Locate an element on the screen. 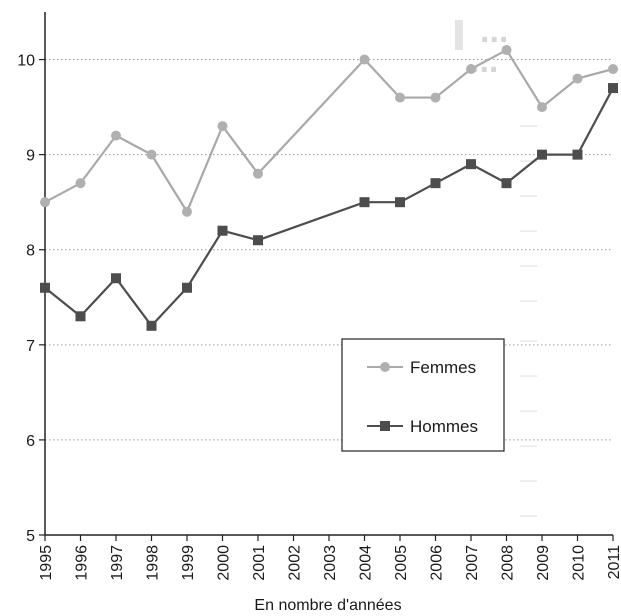 This screenshot has height=616, width=621. x-tick-label: 2005 is located at coordinates (401, 563).